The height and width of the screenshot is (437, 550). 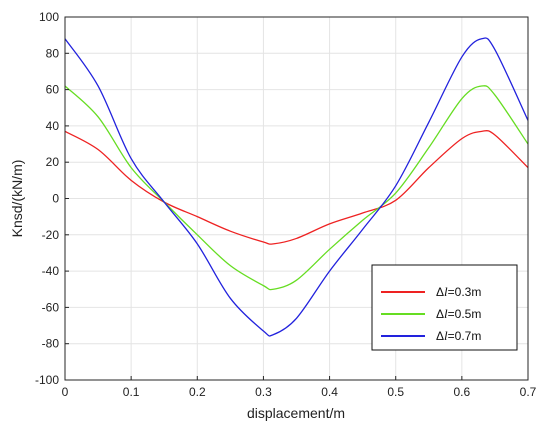 I want to click on y-tick-label: 80, so click(x=53, y=53).